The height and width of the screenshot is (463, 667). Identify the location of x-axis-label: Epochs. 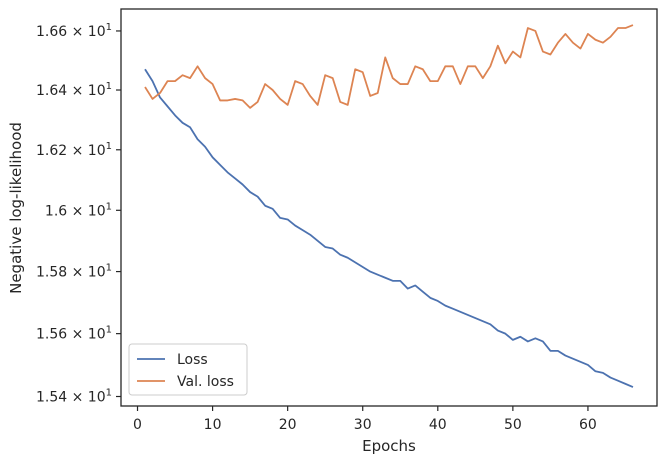
(389, 446).